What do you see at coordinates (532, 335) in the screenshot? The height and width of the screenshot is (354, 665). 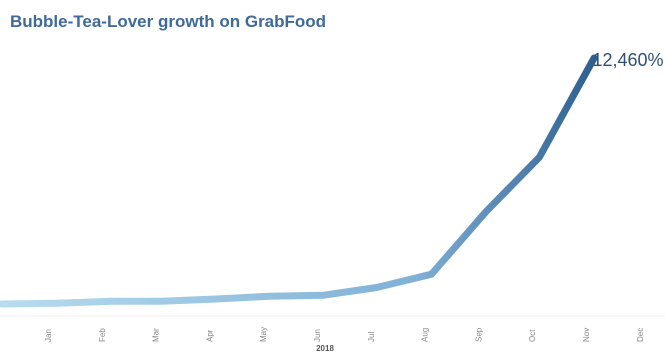 I see `x-tick-label: Oct` at bounding box center [532, 335].